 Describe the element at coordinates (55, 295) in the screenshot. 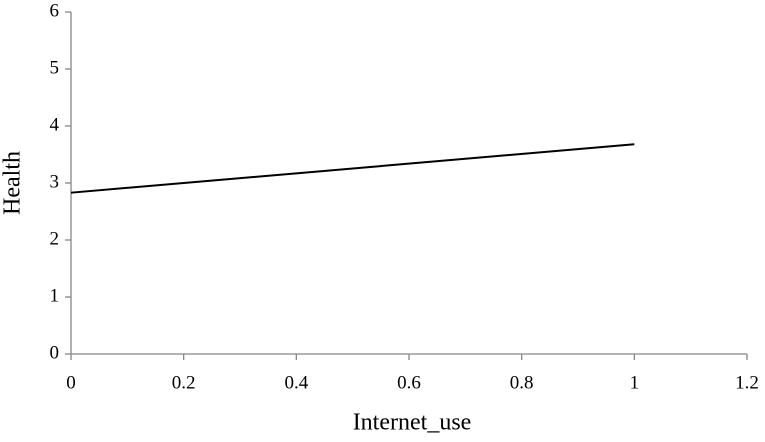

I see `y-tick-label: 1` at that location.